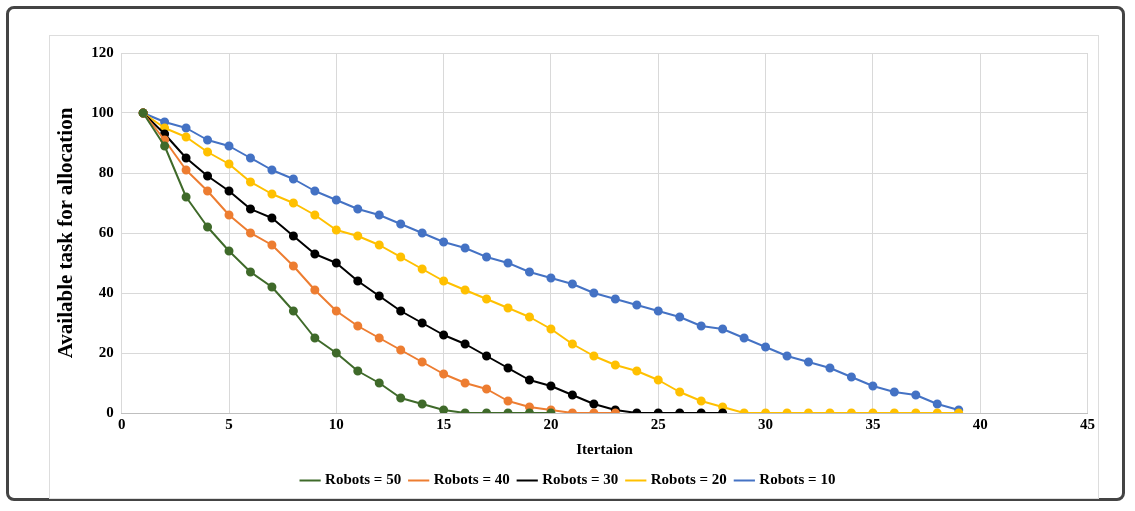 The width and height of the screenshot is (1135, 511). Describe the element at coordinates (766, 423) in the screenshot. I see `x-tick-label: 30` at that location.